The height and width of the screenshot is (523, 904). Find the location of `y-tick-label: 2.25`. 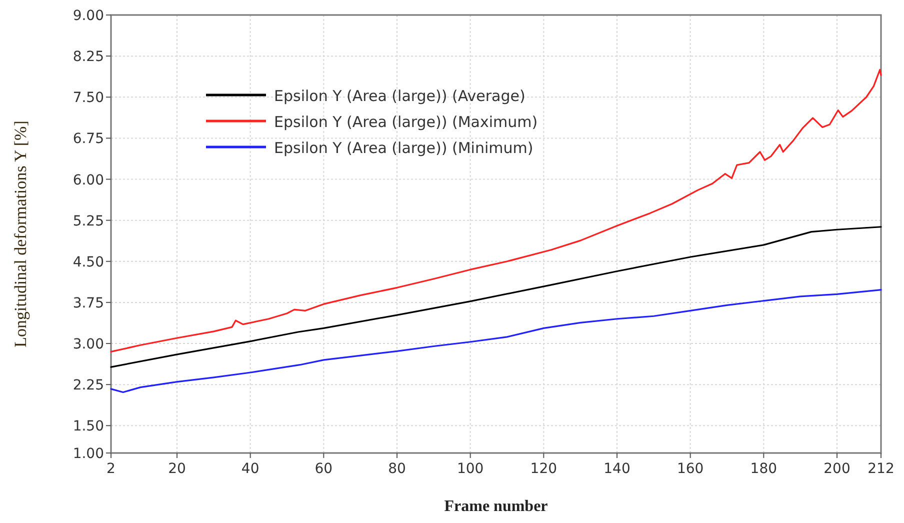

y-tick-label: 2.25 is located at coordinates (88, 386).